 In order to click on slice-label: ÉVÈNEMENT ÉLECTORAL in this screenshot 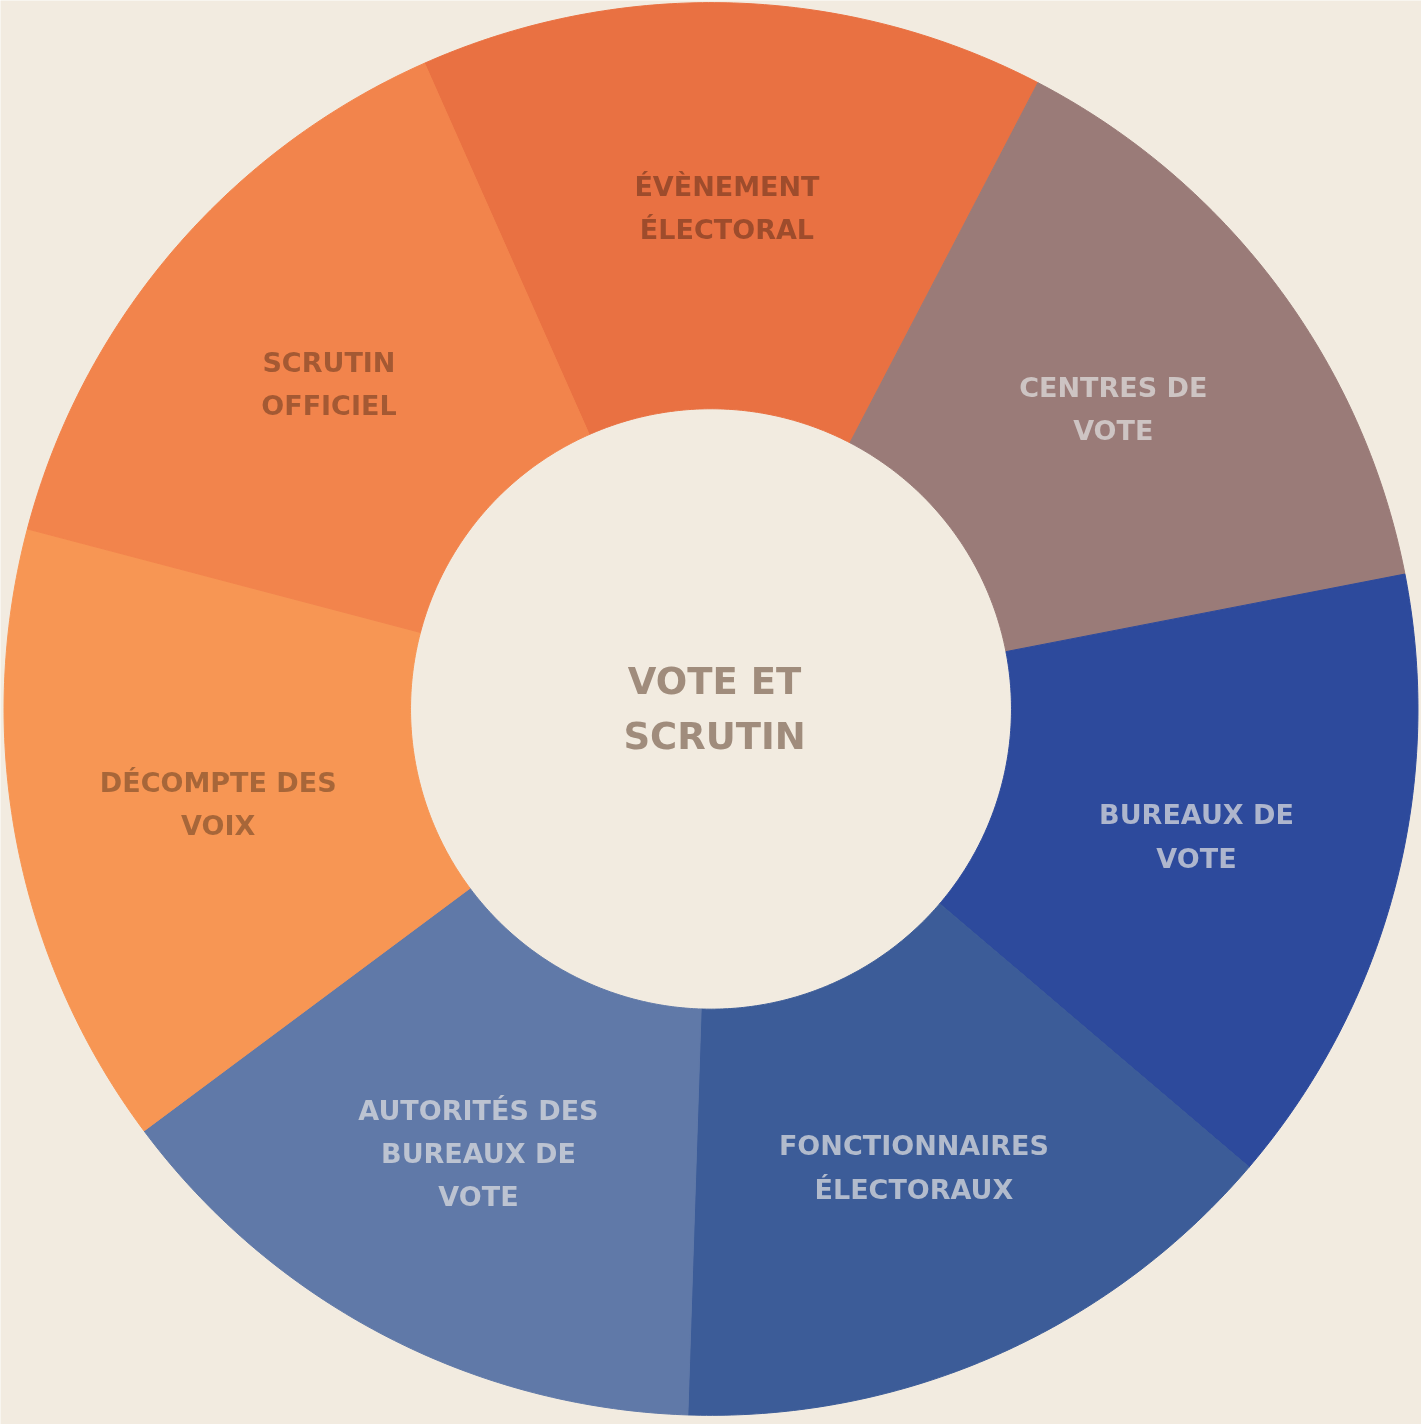, I will do `click(727, 207)`.